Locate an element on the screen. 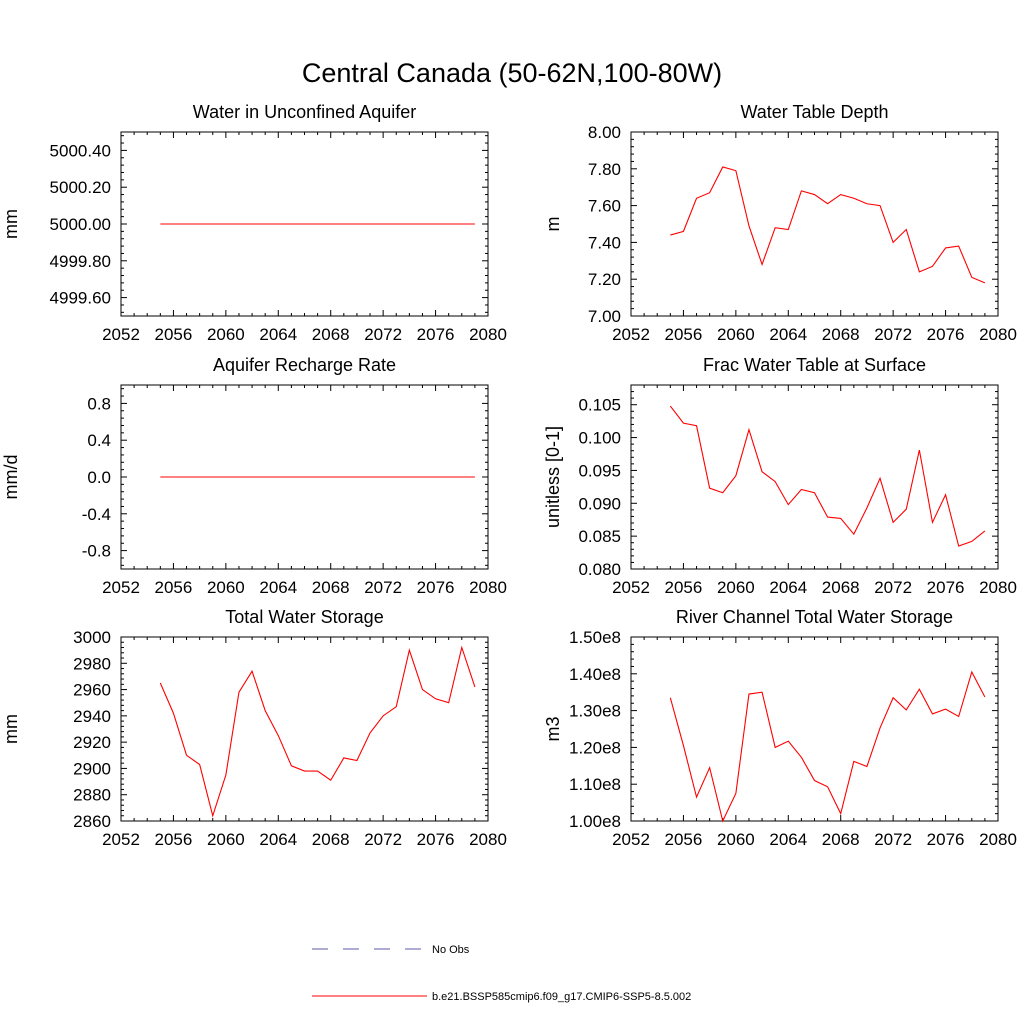 The width and height of the screenshot is (1024, 1024). y-tick-label: 7.20 is located at coordinates (604, 279).